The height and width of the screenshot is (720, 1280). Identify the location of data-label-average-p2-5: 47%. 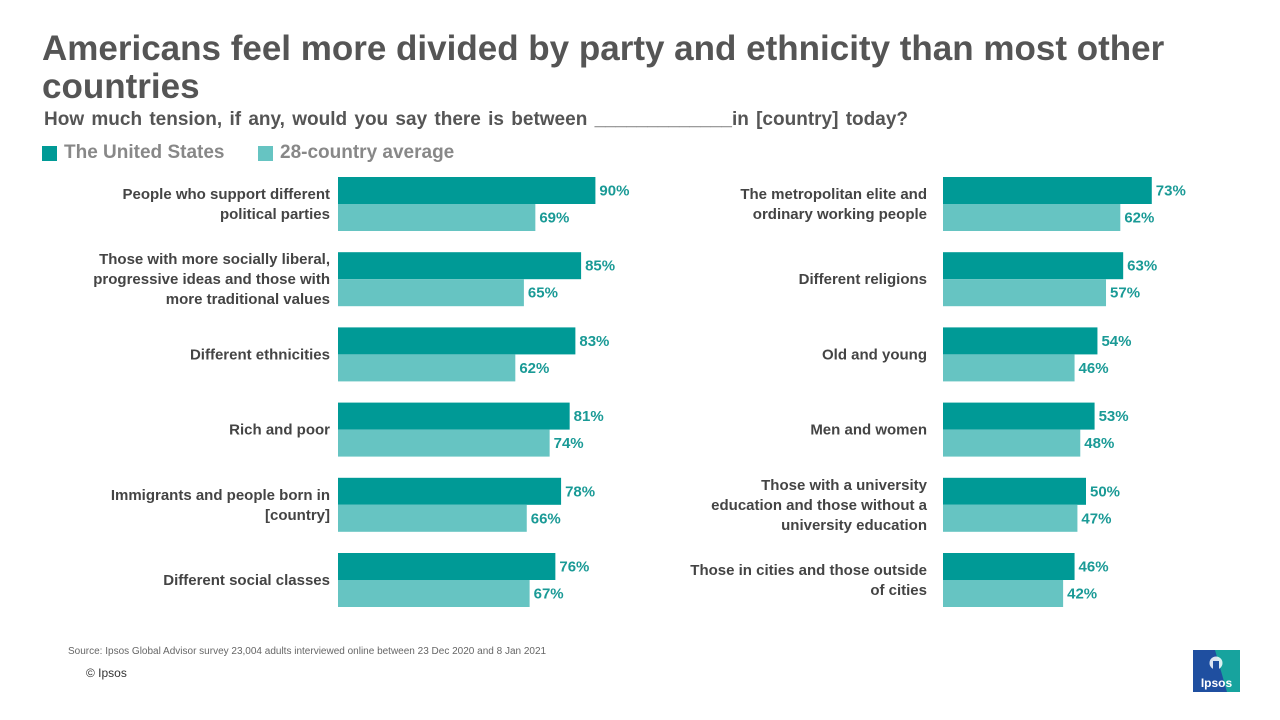
(1096, 518).